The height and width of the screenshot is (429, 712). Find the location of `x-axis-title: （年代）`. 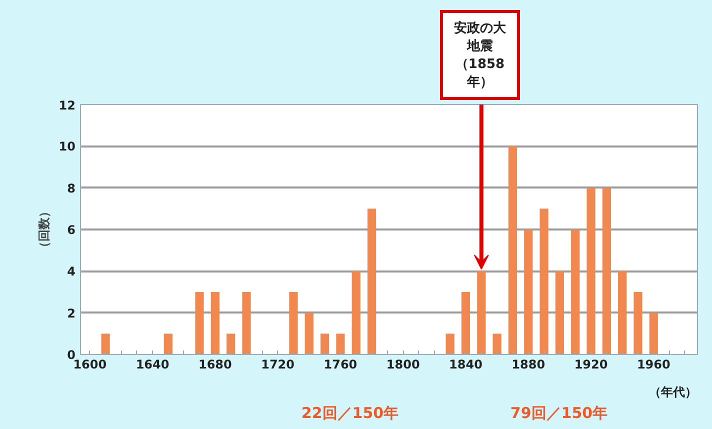

x-axis-title: （年代） is located at coordinates (673, 392).